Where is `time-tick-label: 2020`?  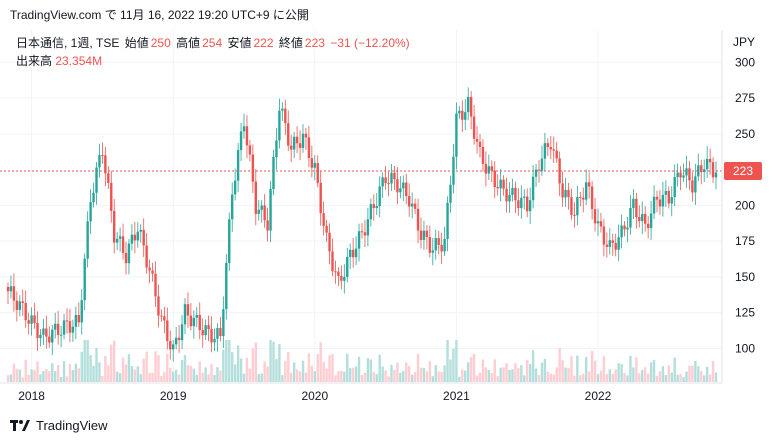 time-tick-label: 2020 is located at coordinates (314, 396).